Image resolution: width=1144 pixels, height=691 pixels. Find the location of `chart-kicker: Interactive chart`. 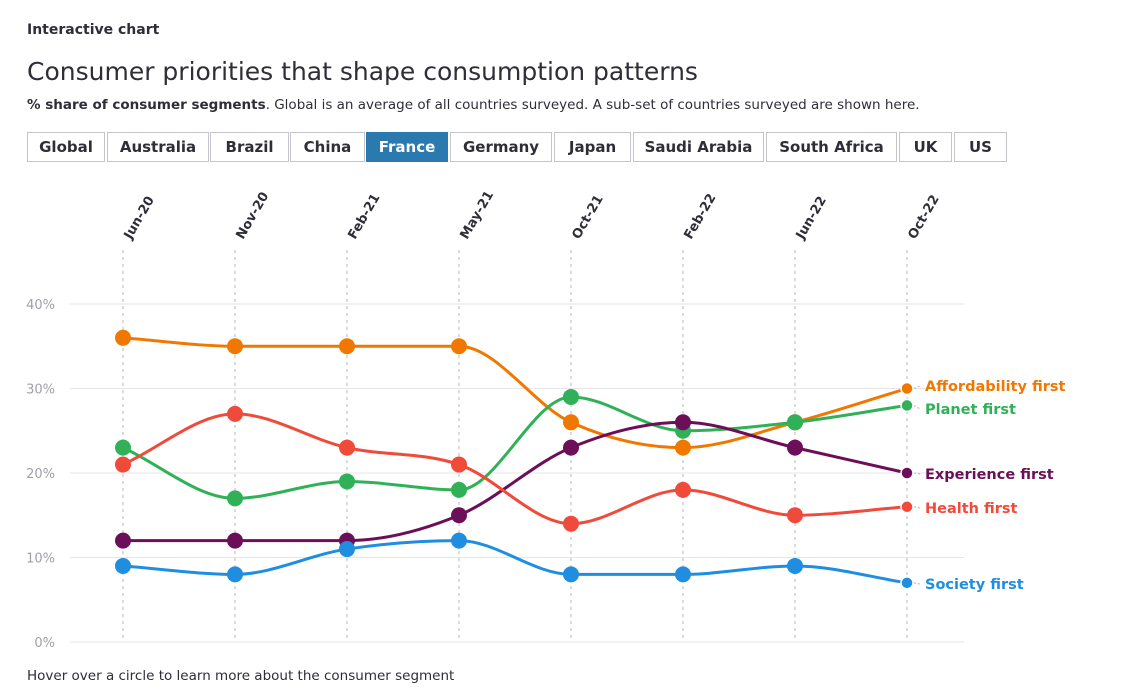

chart-kicker: Interactive chart is located at coordinates (93, 30).